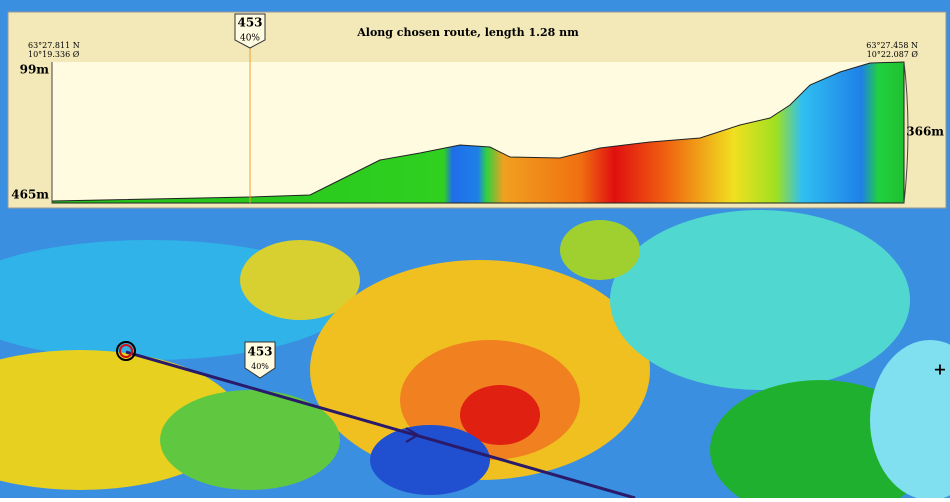 This screenshot has width=950, height=502. I want to click on map-marker-box, so click(260, 360).